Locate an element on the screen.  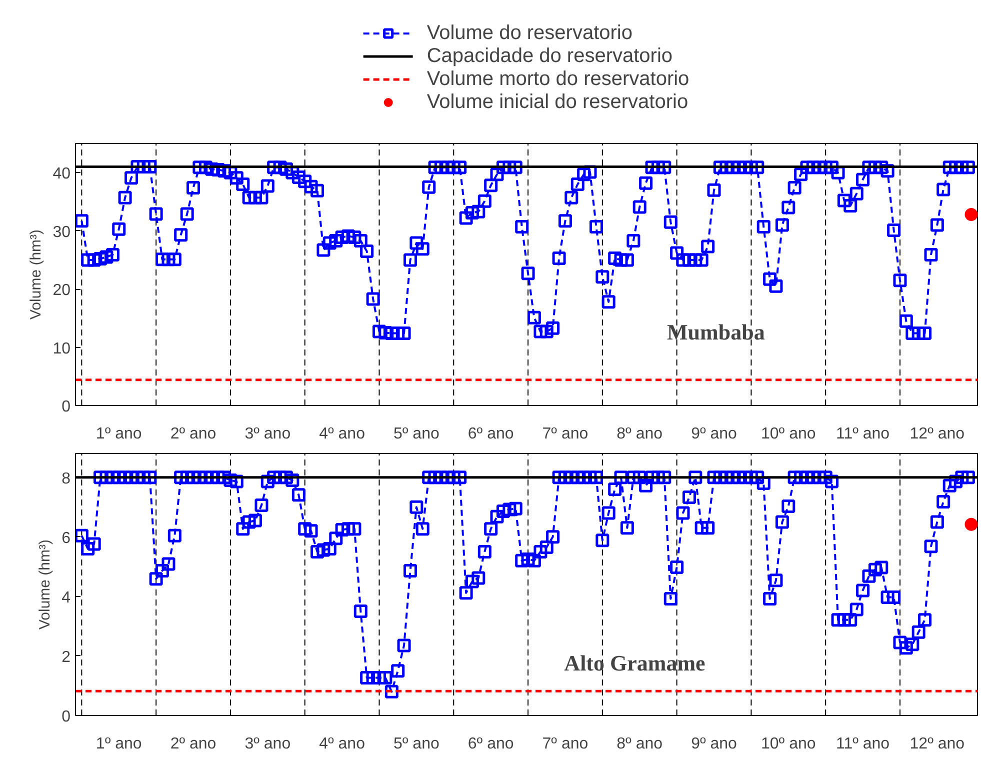
y-tick-label: 8 is located at coordinates (66, 479).